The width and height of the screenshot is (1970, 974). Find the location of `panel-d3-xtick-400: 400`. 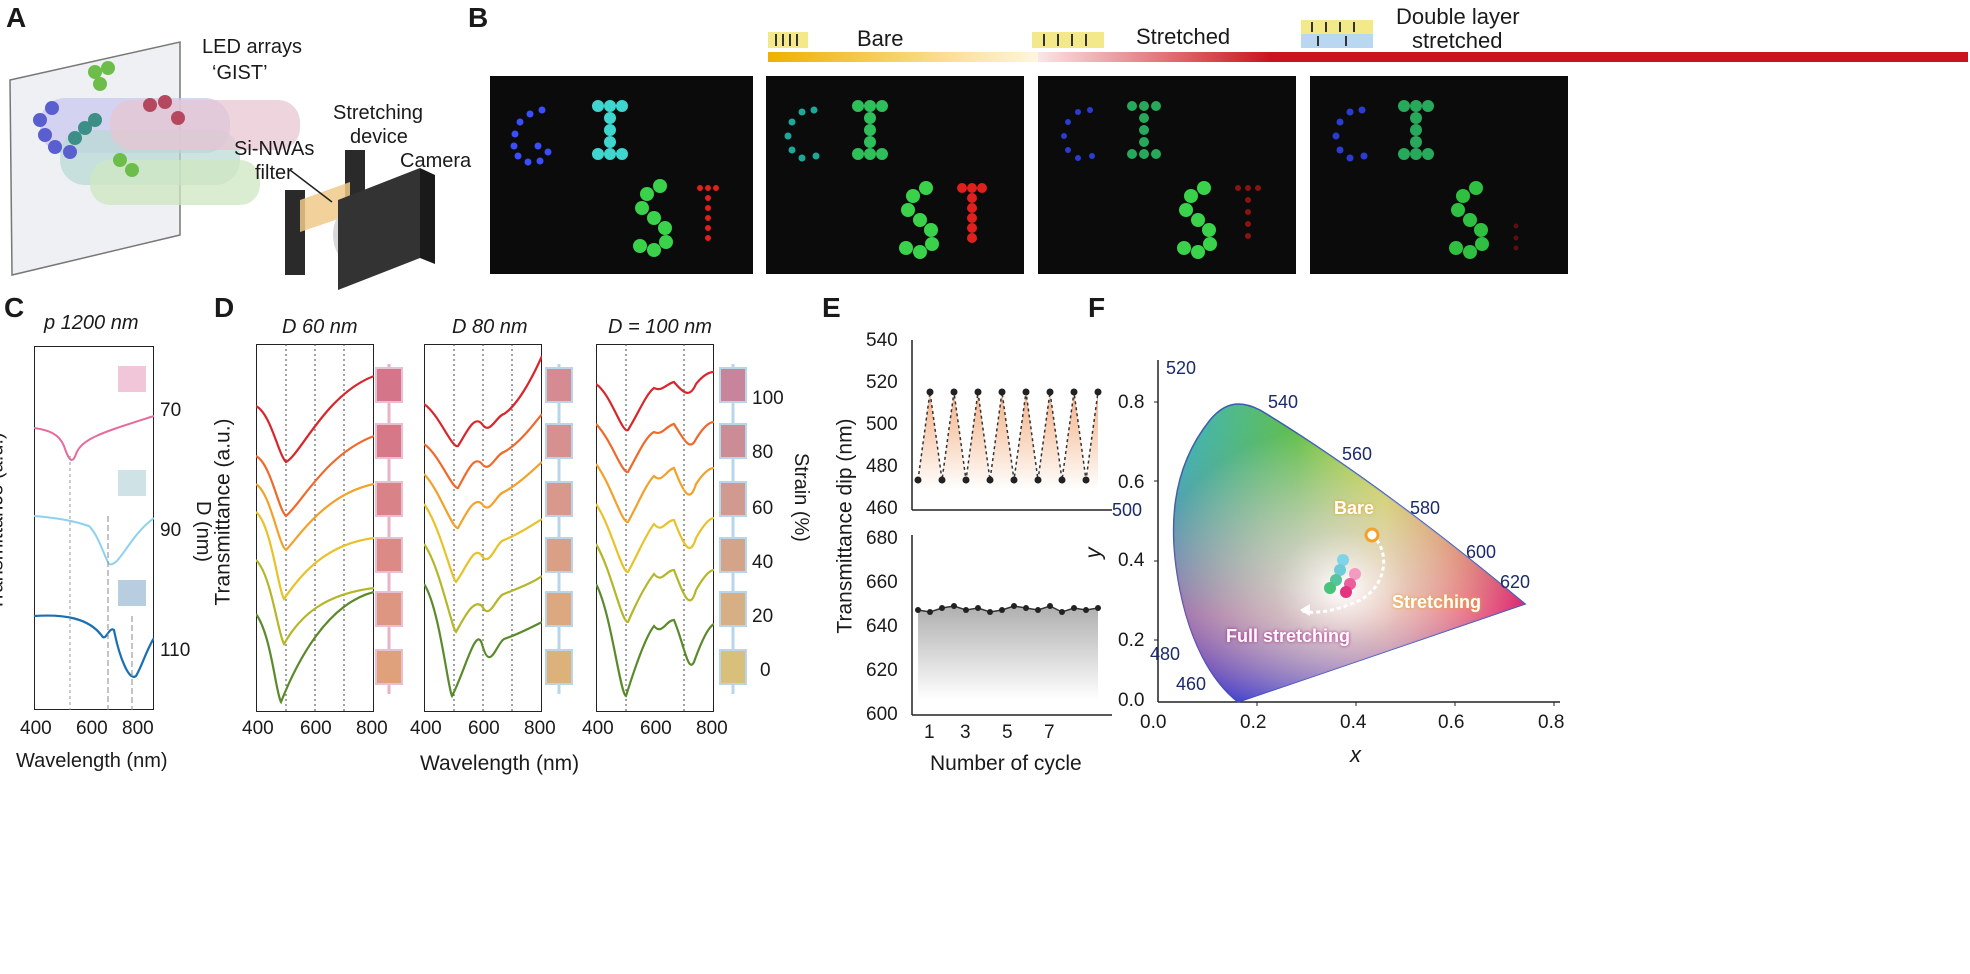

panel-d3-xtick-400: 400 is located at coordinates (598, 728).